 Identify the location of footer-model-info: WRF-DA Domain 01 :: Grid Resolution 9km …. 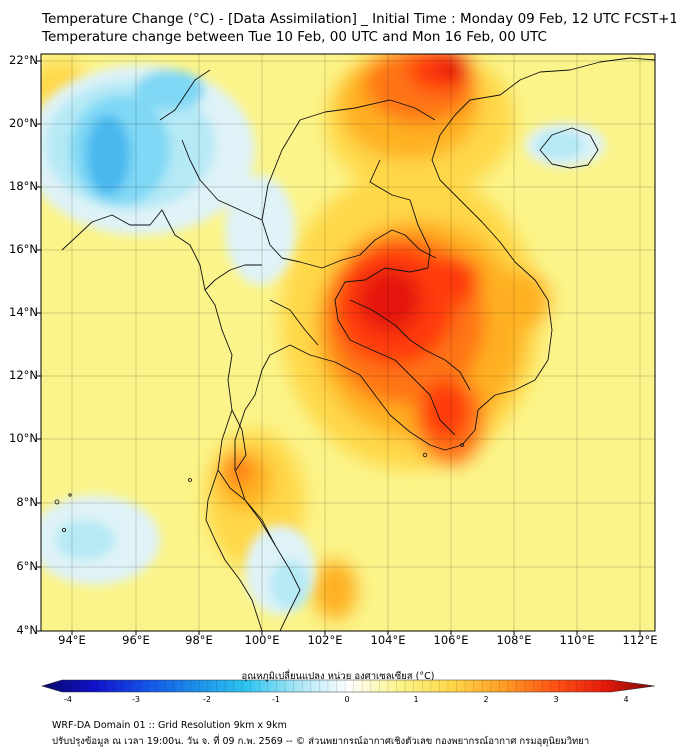
(169, 725).